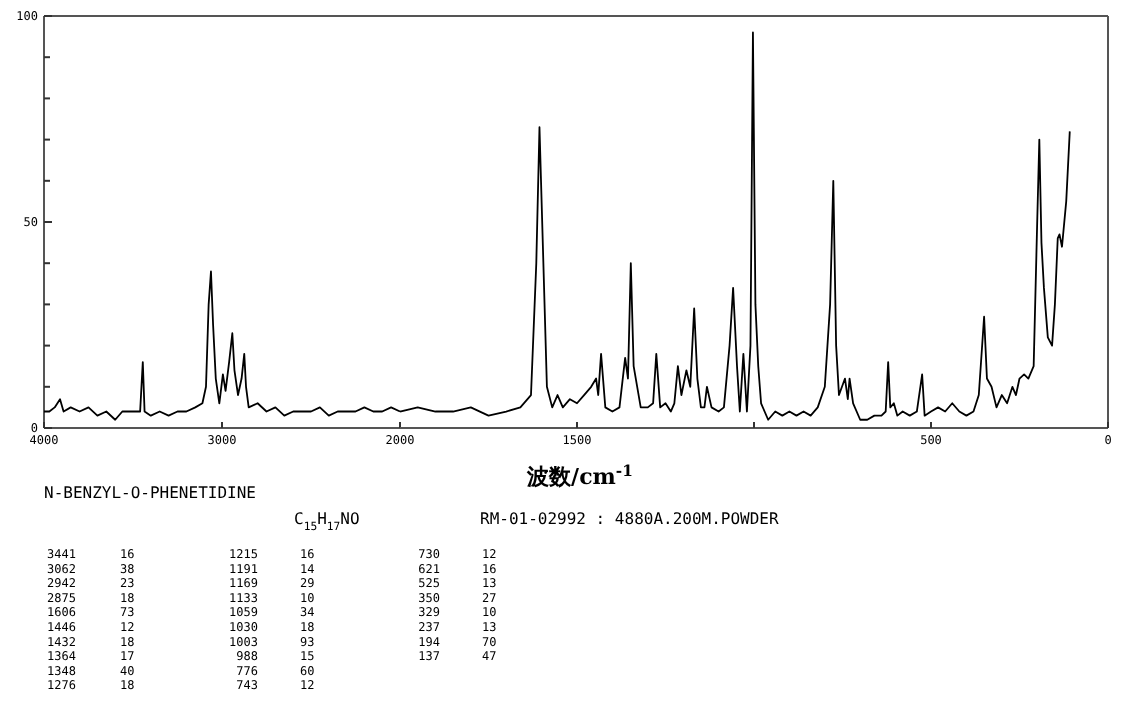 This screenshot has width=1140, height=702. Describe the element at coordinates (150, 493) in the screenshot. I see `text: N-BENZYL-O-PHENETIDINE` at that location.